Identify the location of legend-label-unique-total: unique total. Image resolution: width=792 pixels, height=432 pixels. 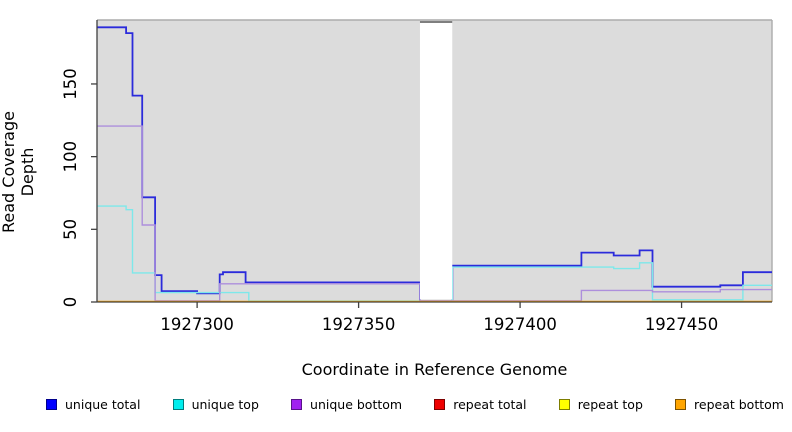
(103, 404).